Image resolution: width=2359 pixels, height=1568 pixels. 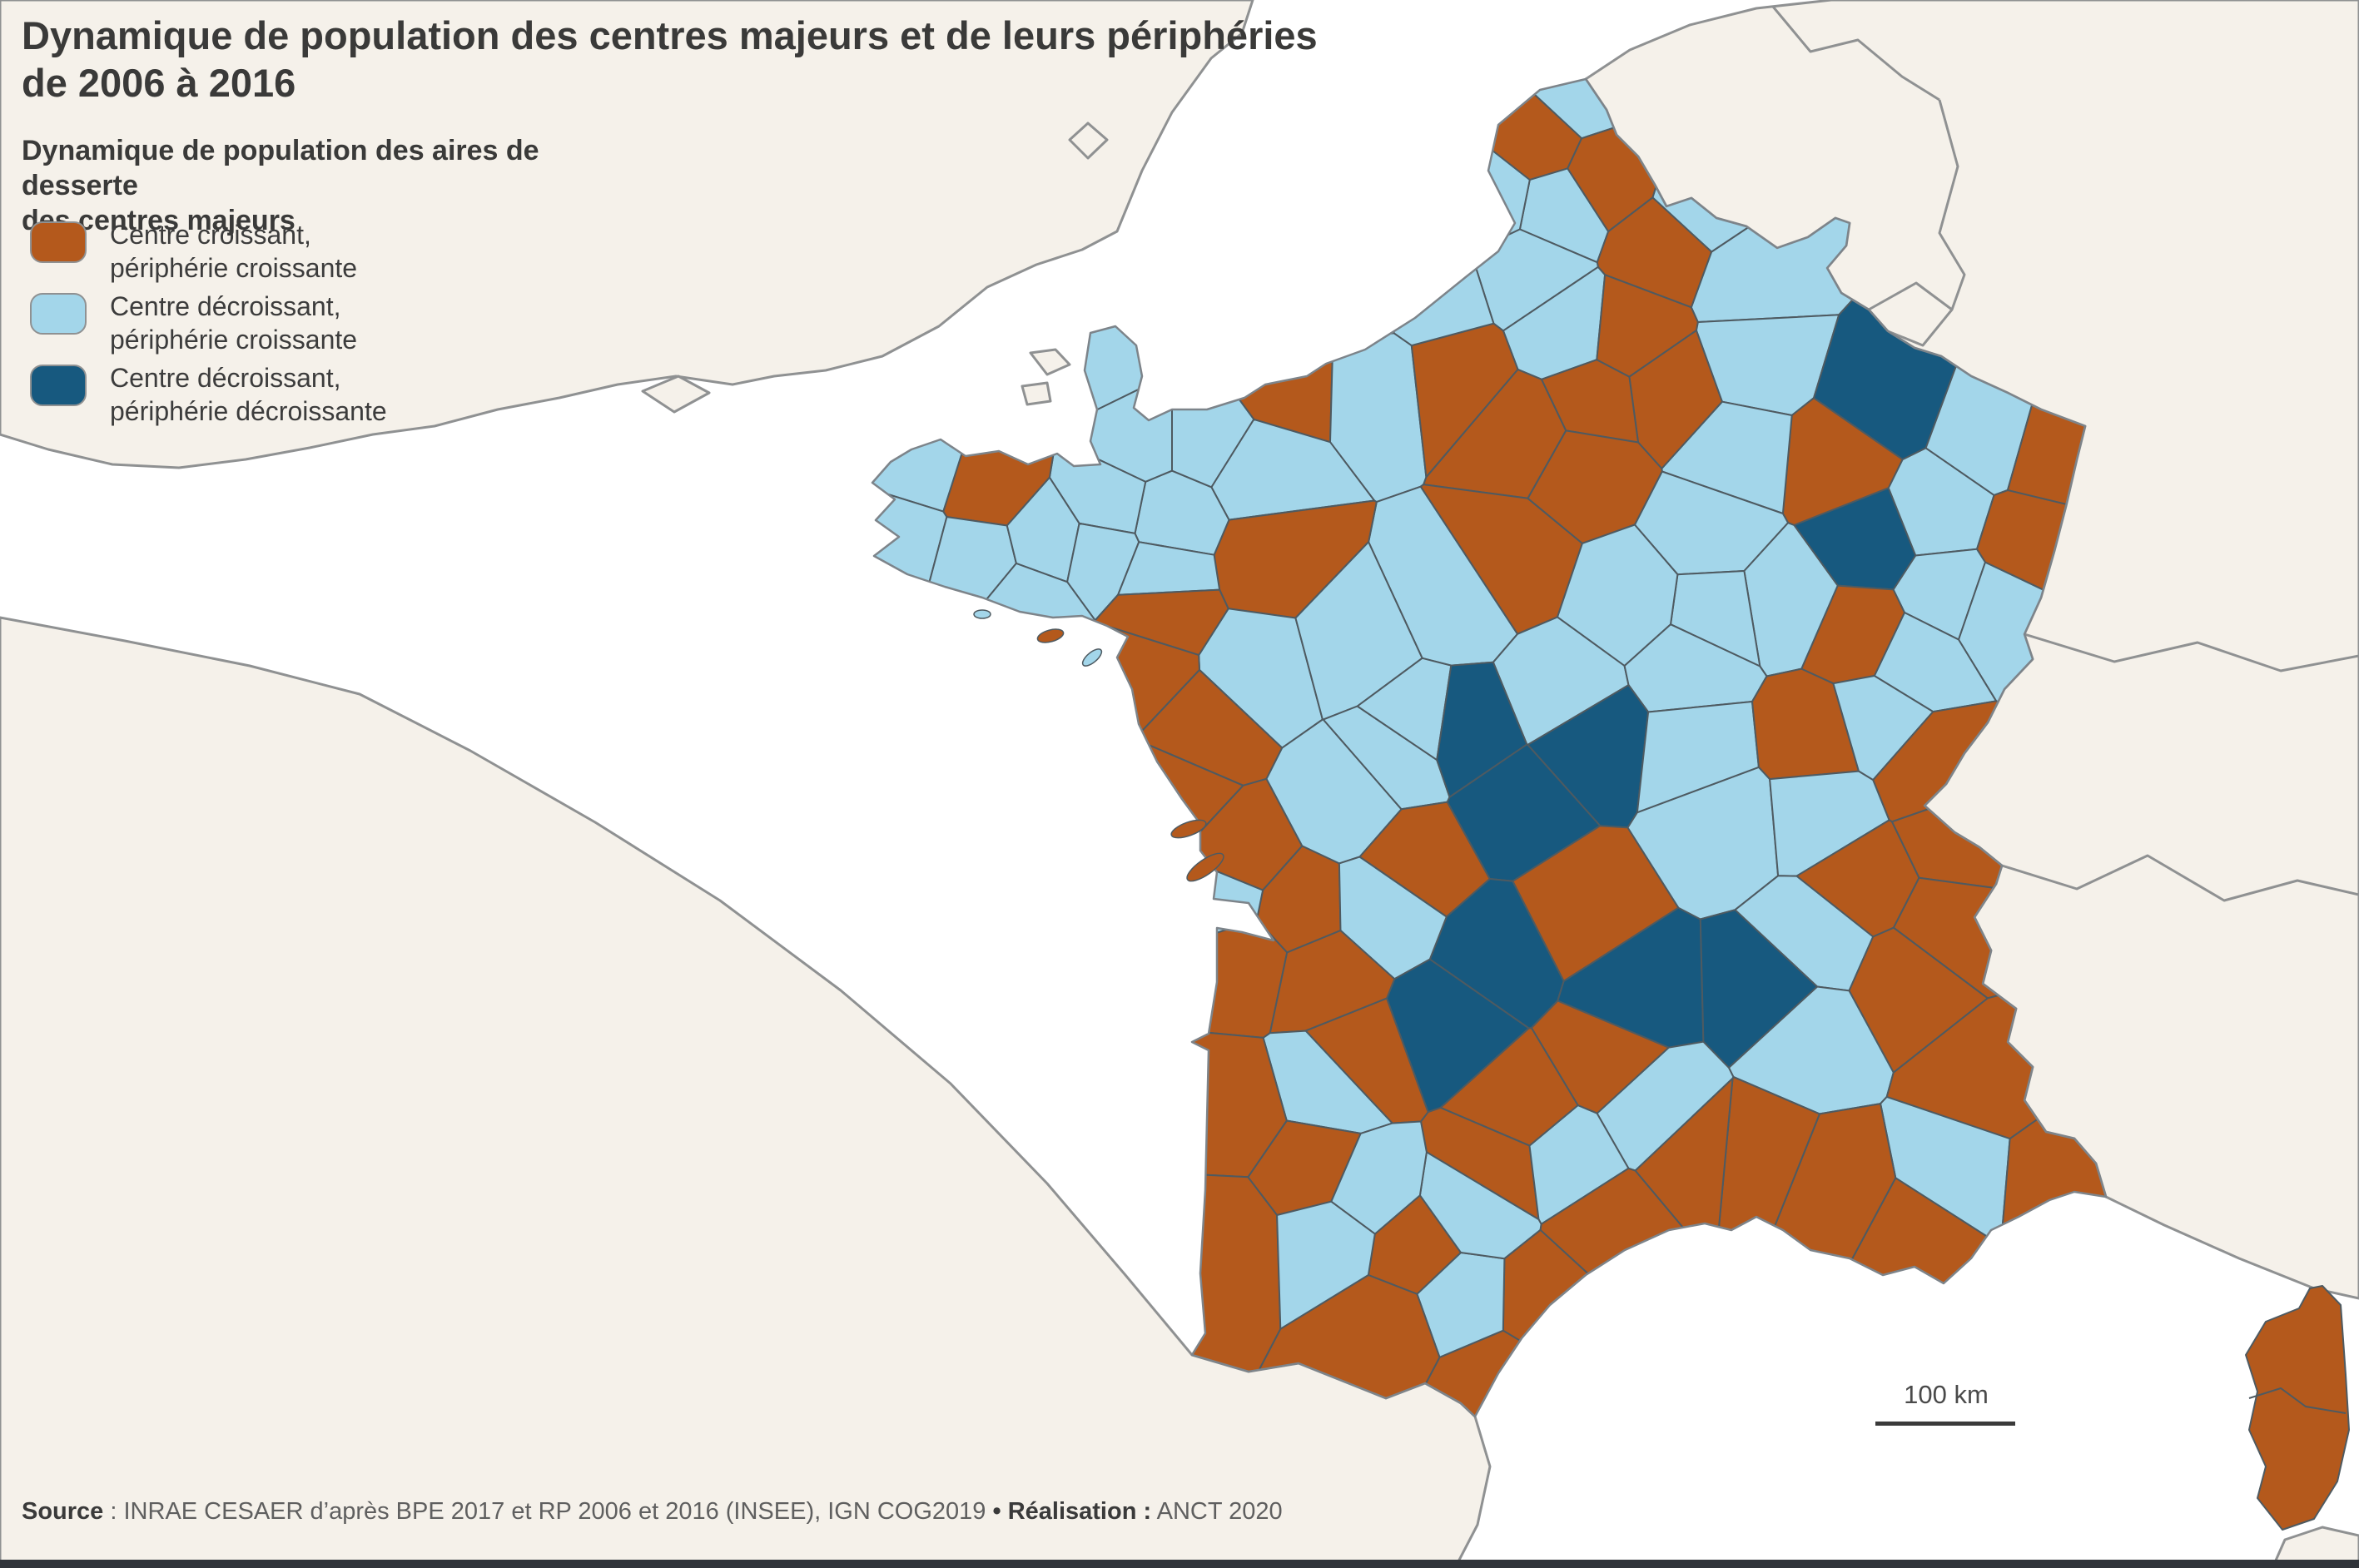 I want to click on belgium-netherlands-border, so click(x=1855, y=54).